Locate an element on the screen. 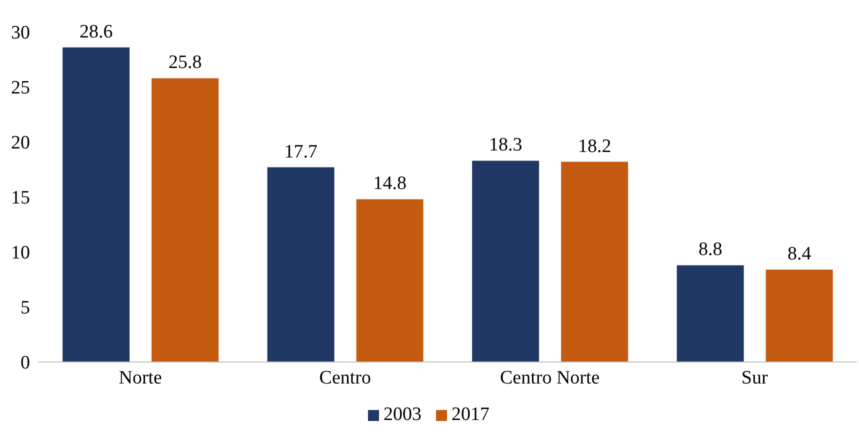 The height and width of the screenshot is (434, 859). data-label: 18.3 is located at coordinates (505, 145).